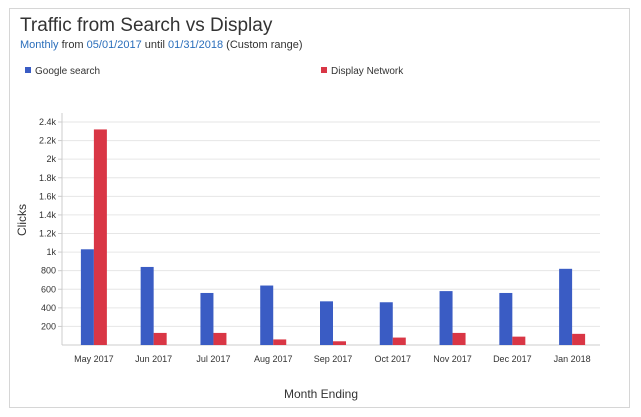 Image resolution: width=641 pixels, height=417 pixels. What do you see at coordinates (321, 394) in the screenshot?
I see `x-axis-title: Month Ending` at bounding box center [321, 394].